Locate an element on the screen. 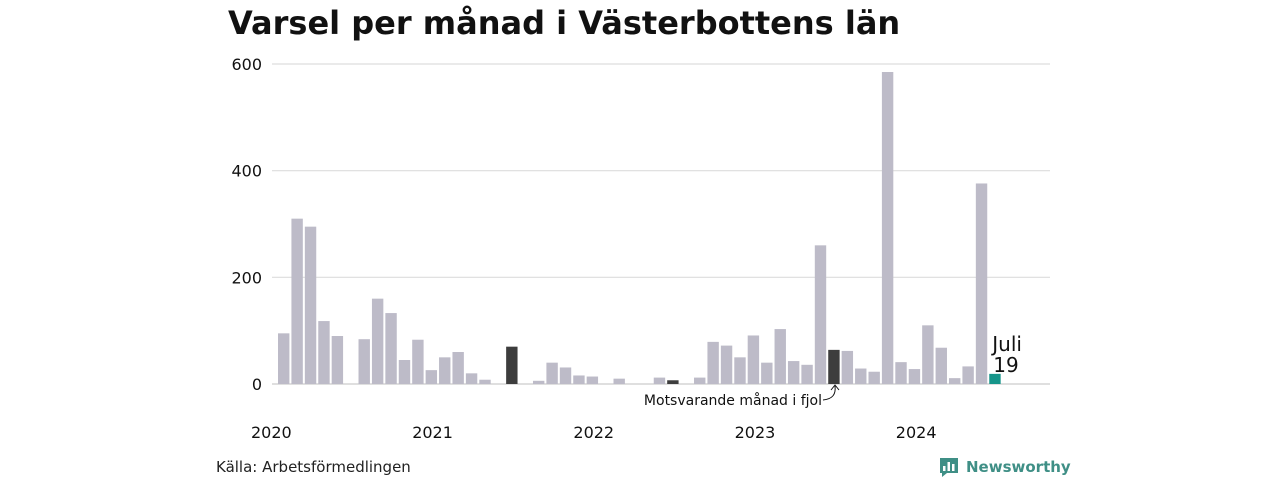 The image size is (1280, 480). x-tick-label: 2022 is located at coordinates (593, 432).